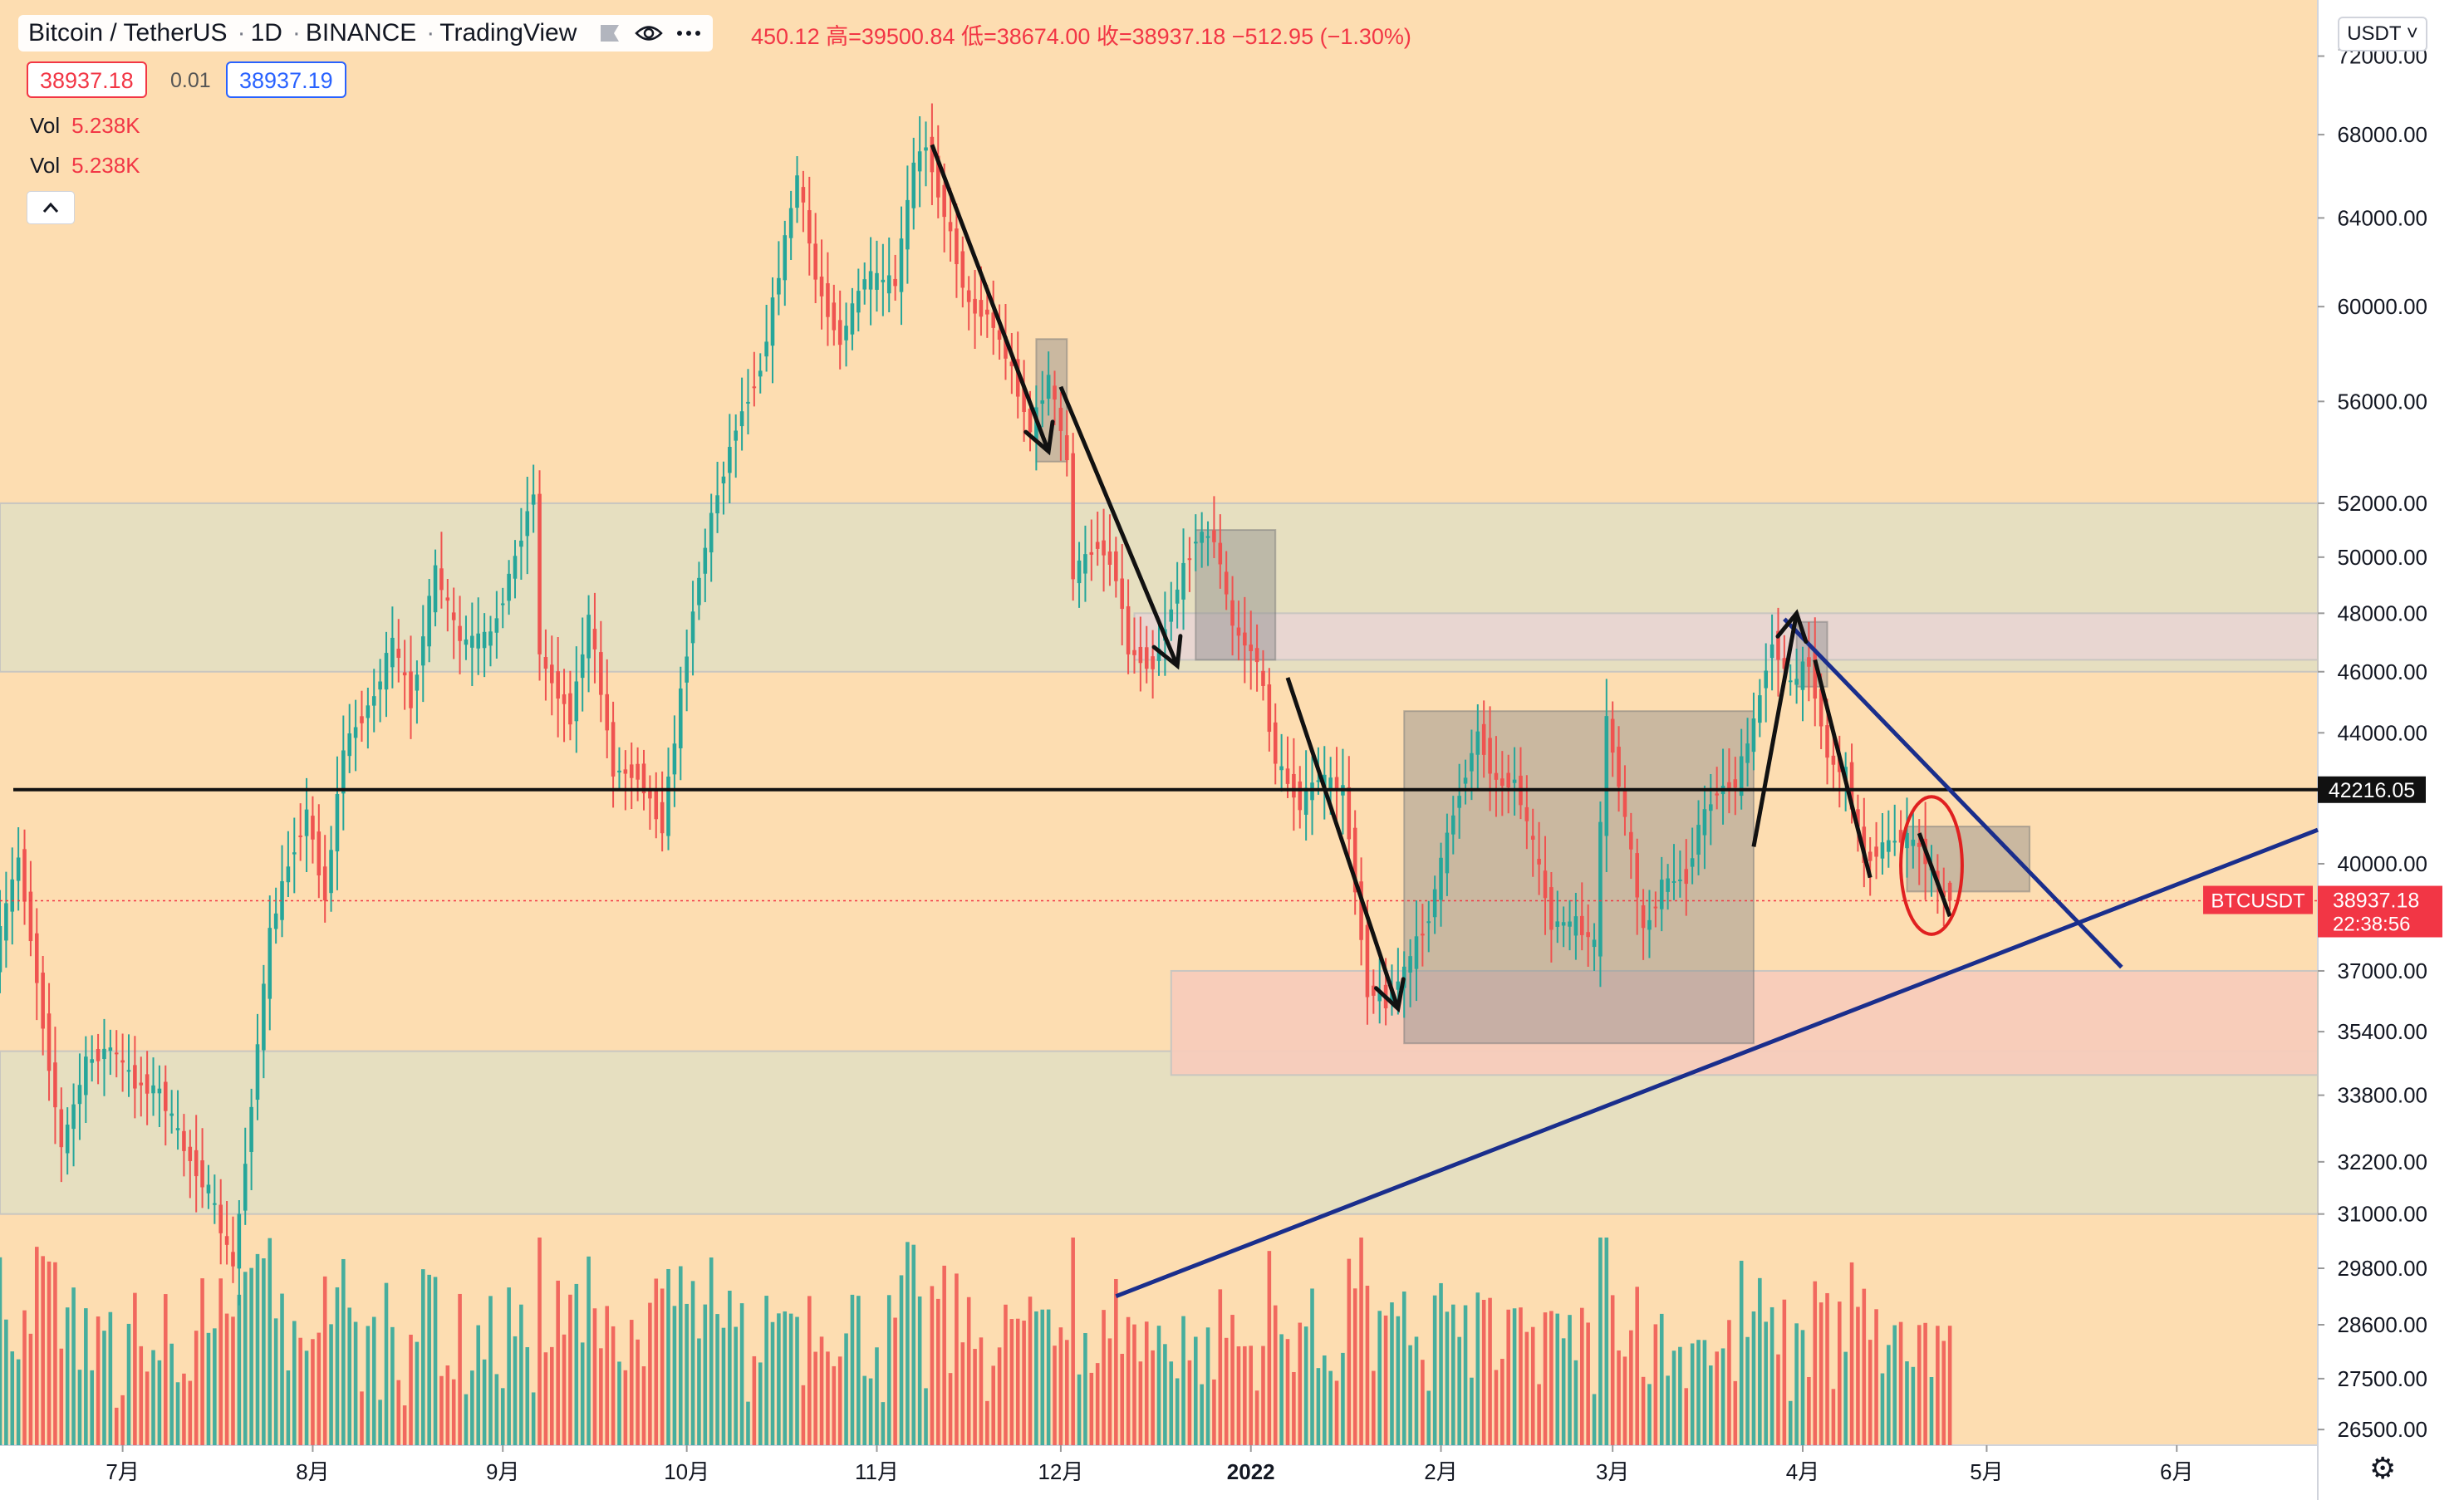  What do you see at coordinates (2382, 1162) in the screenshot?
I see `price-tick-label: 32200.00` at bounding box center [2382, 1162].